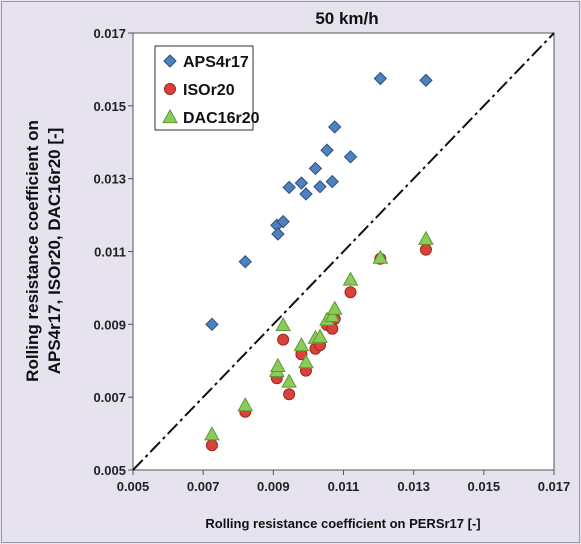 This screenshot has width=581, height=544. Describe the element at coordinates (110, 252) in the screenshot. I see `y-tick-label: 0.011` at that location.